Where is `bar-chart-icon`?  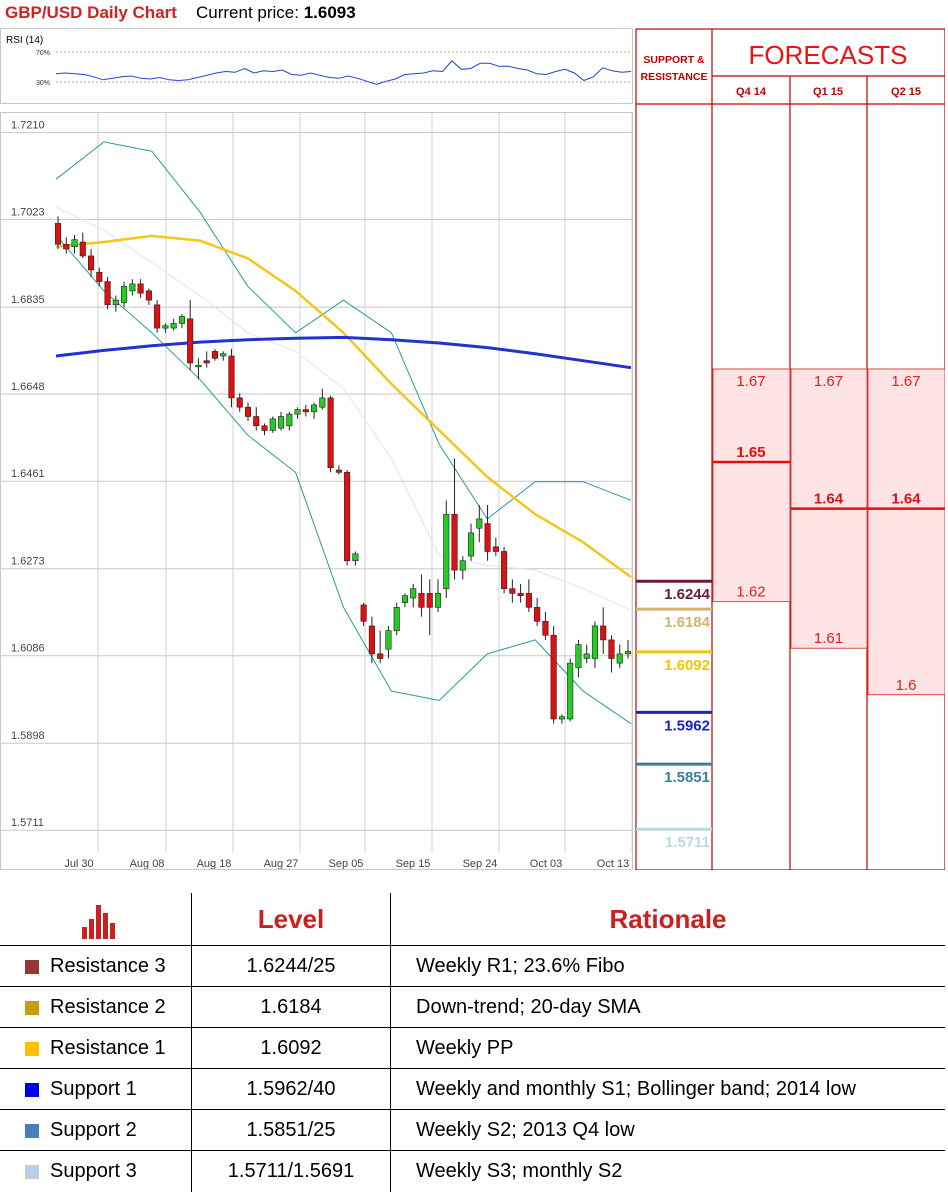
bar-chart-icon is located at coordinates (98, 922).